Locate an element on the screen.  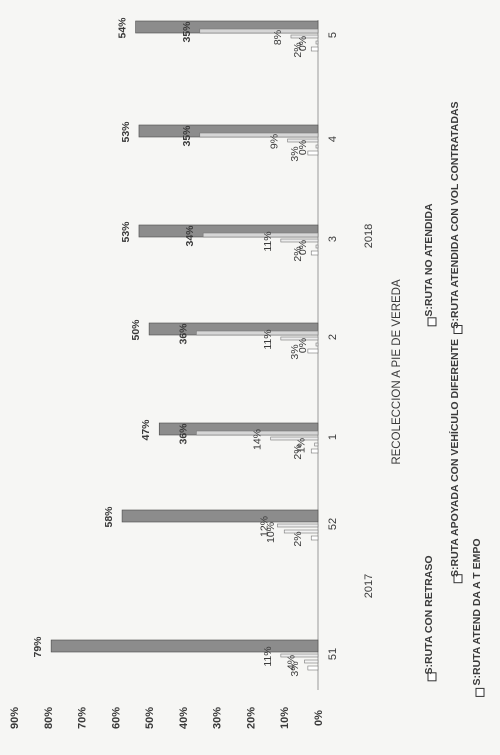
y-tick-label: 0% is located at coordinates (319, 718).